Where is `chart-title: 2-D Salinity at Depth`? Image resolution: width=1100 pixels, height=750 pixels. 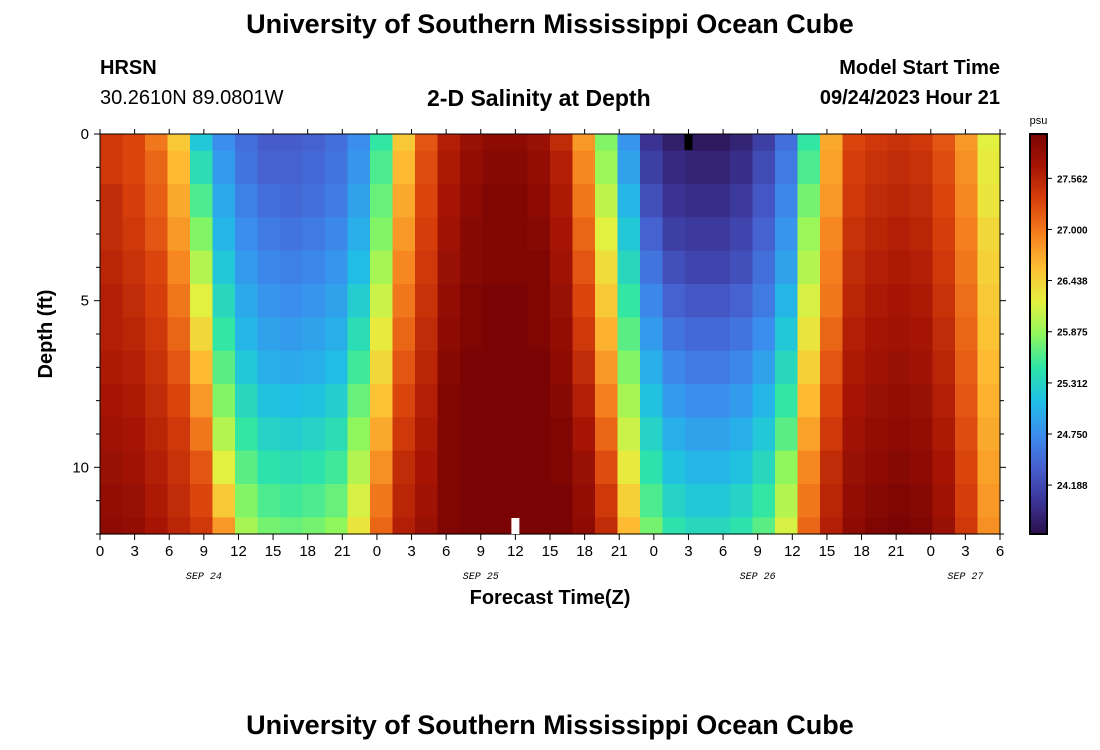 chart-title: 2-D Salinity at Depth is located at coordinates (539, 98).